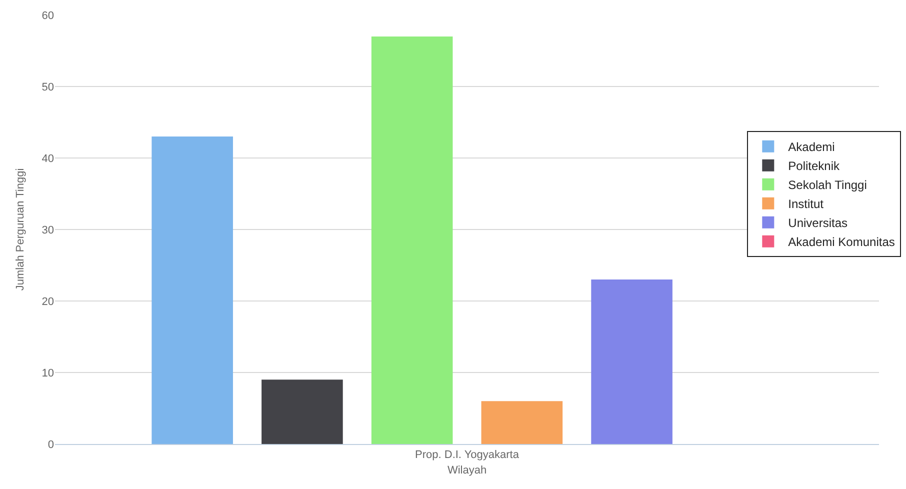 The height and width of the screenshot is (489, 906). What do you see at coordinates (467, 470) in the screenshot?
I see `x-axis-title: Wilayah` at bounding box center [467, 470].